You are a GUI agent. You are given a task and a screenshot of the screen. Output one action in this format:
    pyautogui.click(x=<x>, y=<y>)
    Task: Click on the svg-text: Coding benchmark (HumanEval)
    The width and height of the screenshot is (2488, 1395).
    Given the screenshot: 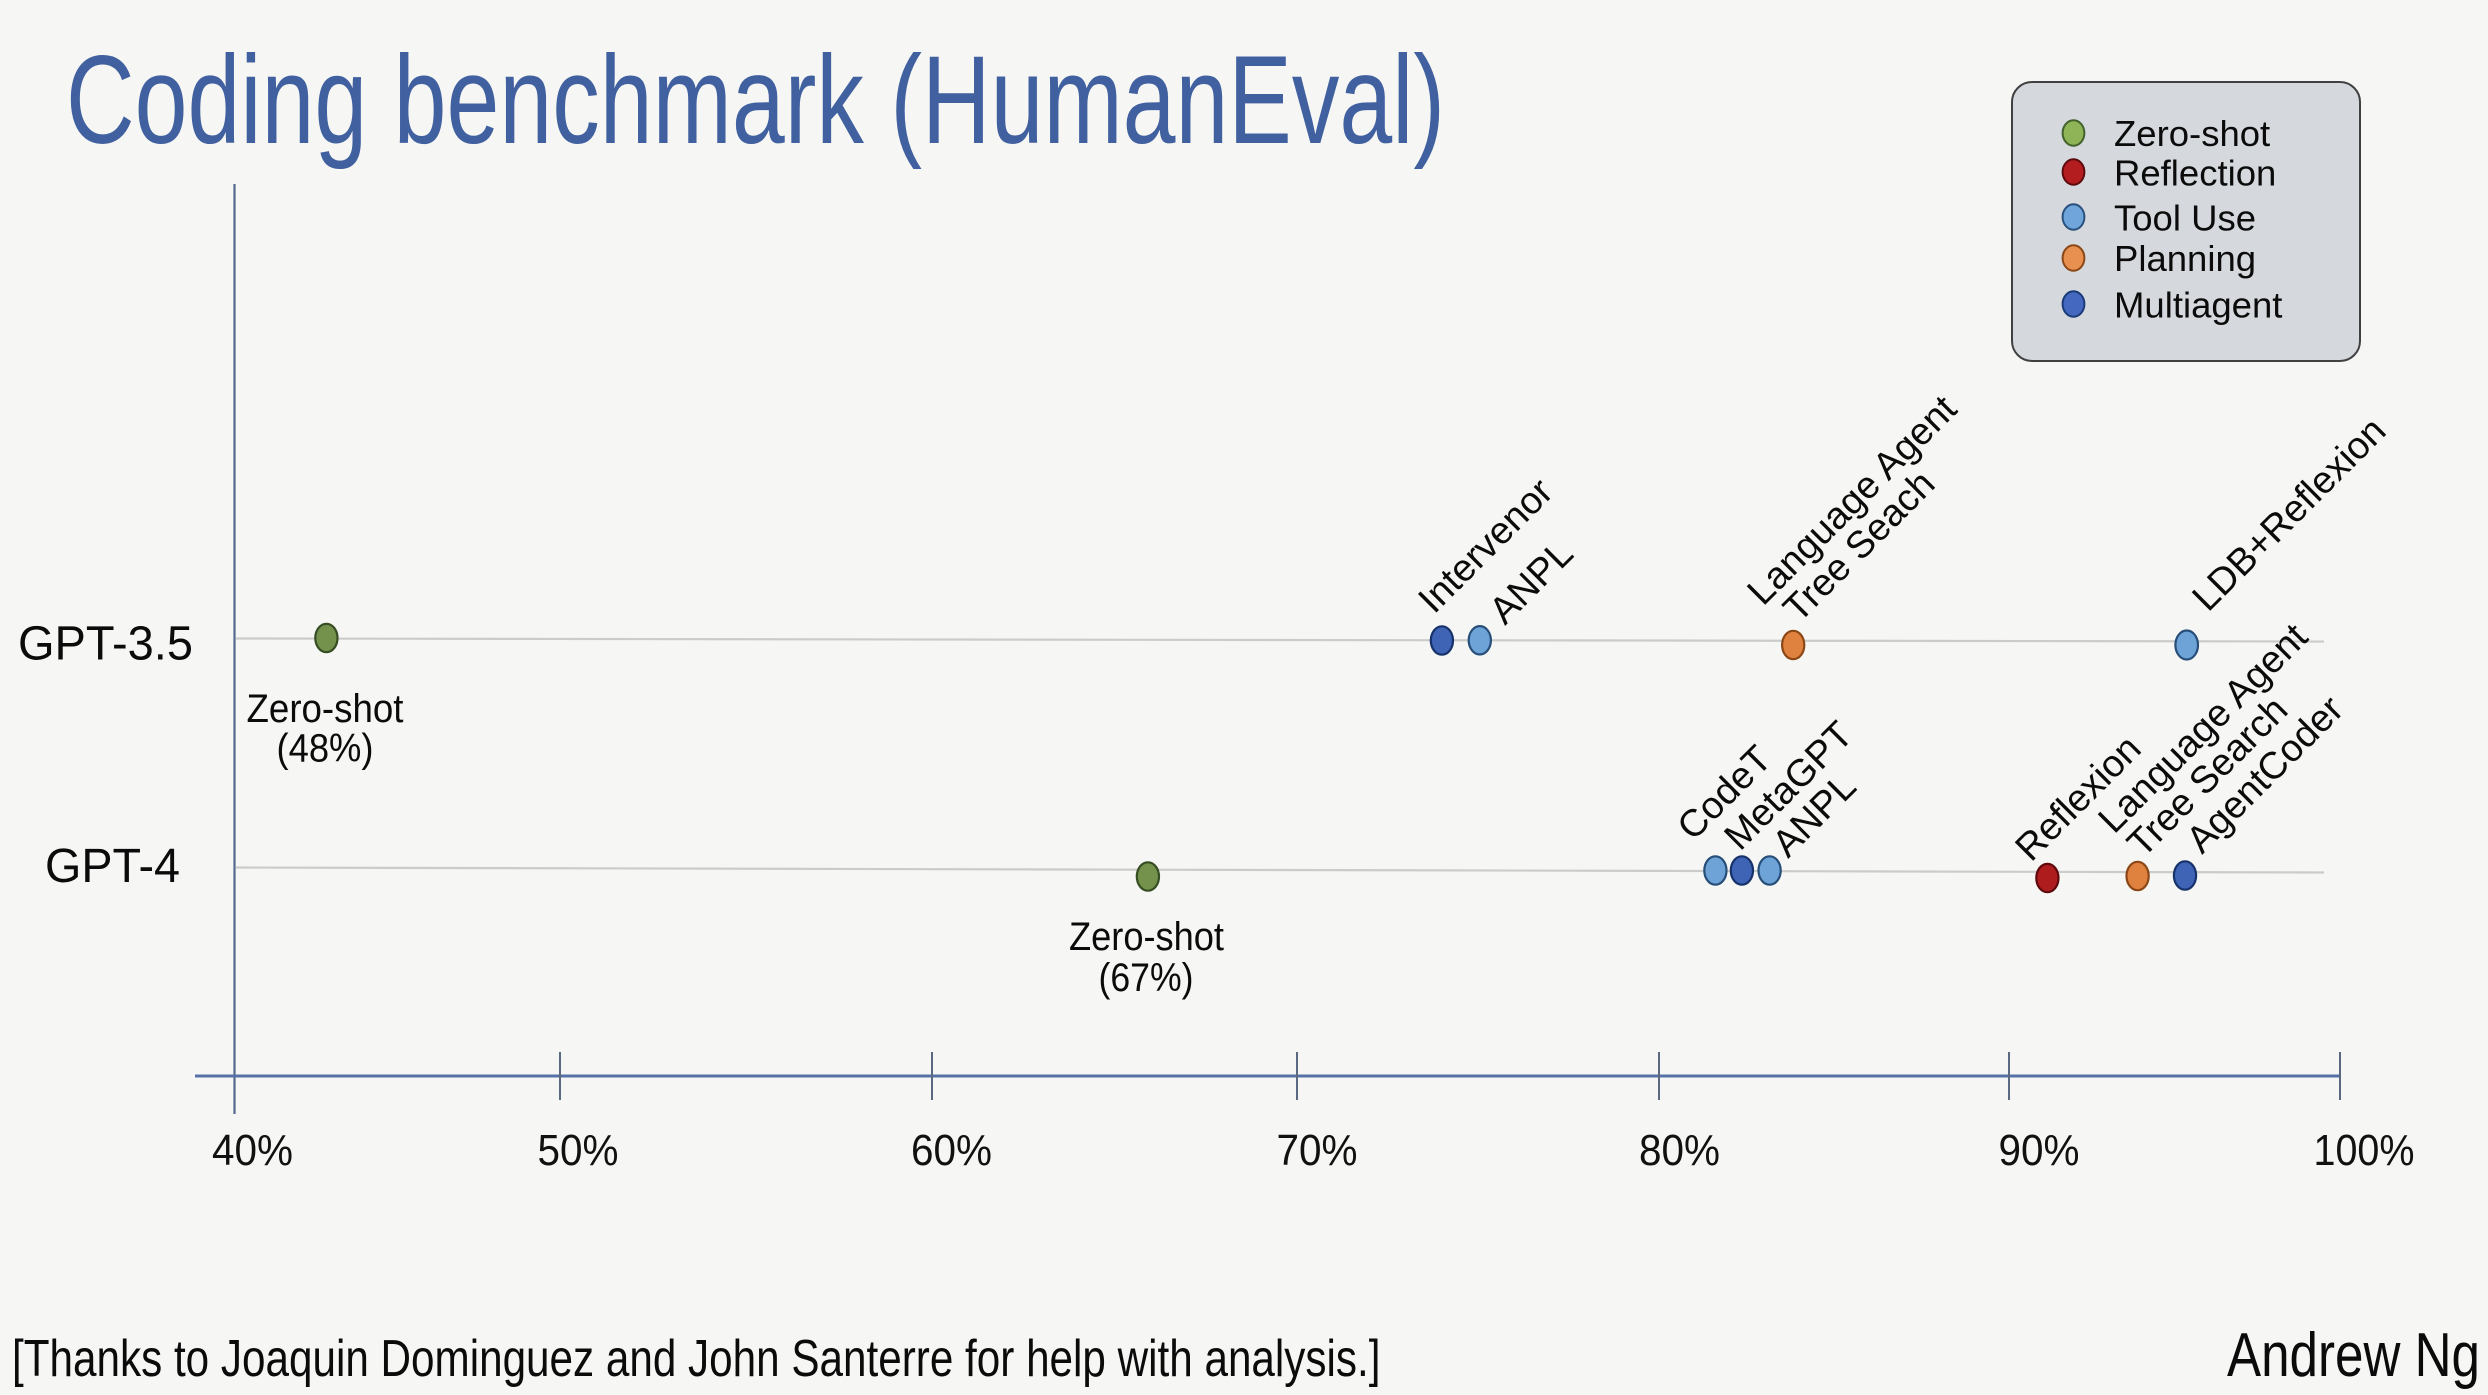 What is the action you would take?
    pyautogui.click(x=755, y=100)
    